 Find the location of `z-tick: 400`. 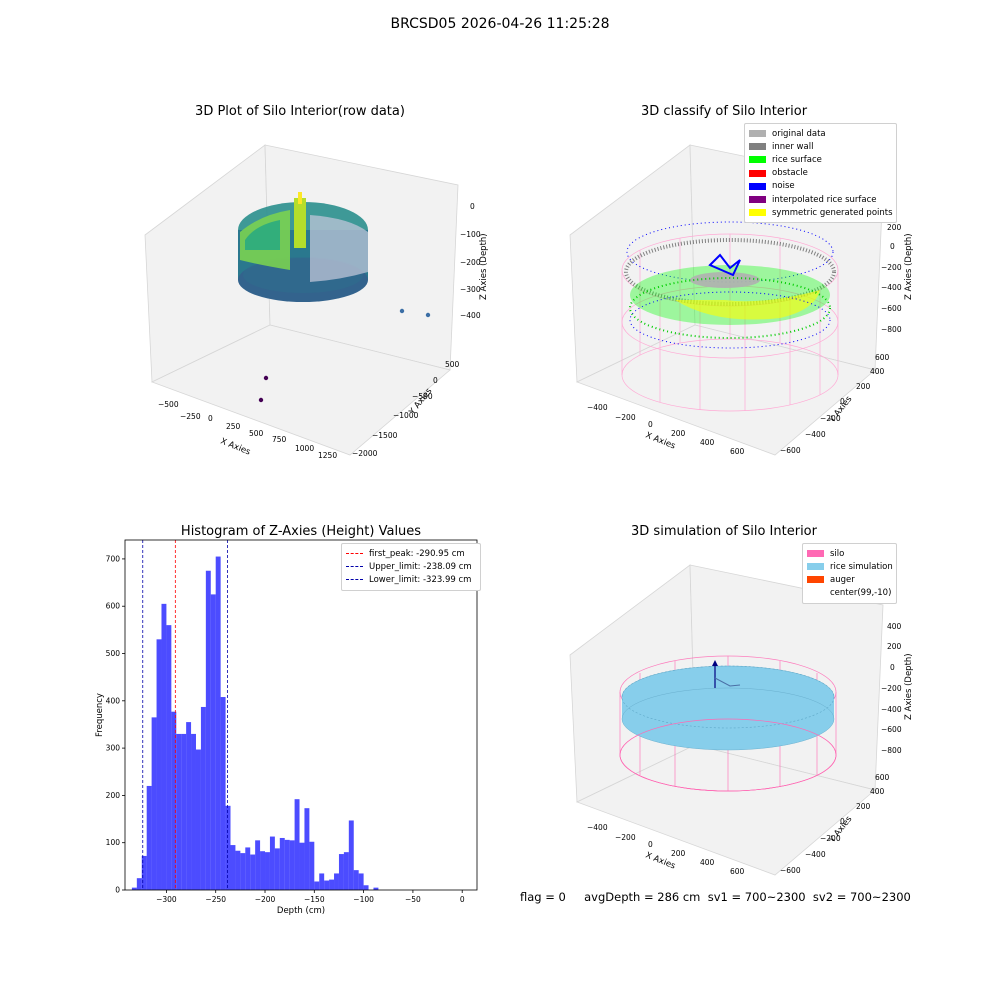

z-tick: 400 is located at coordinates (894, 626).